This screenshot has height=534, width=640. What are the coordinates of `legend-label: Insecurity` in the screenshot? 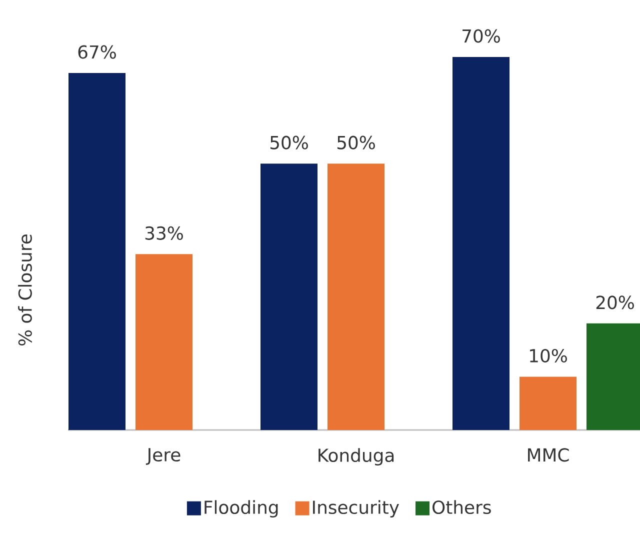 It's located at (356, 509).